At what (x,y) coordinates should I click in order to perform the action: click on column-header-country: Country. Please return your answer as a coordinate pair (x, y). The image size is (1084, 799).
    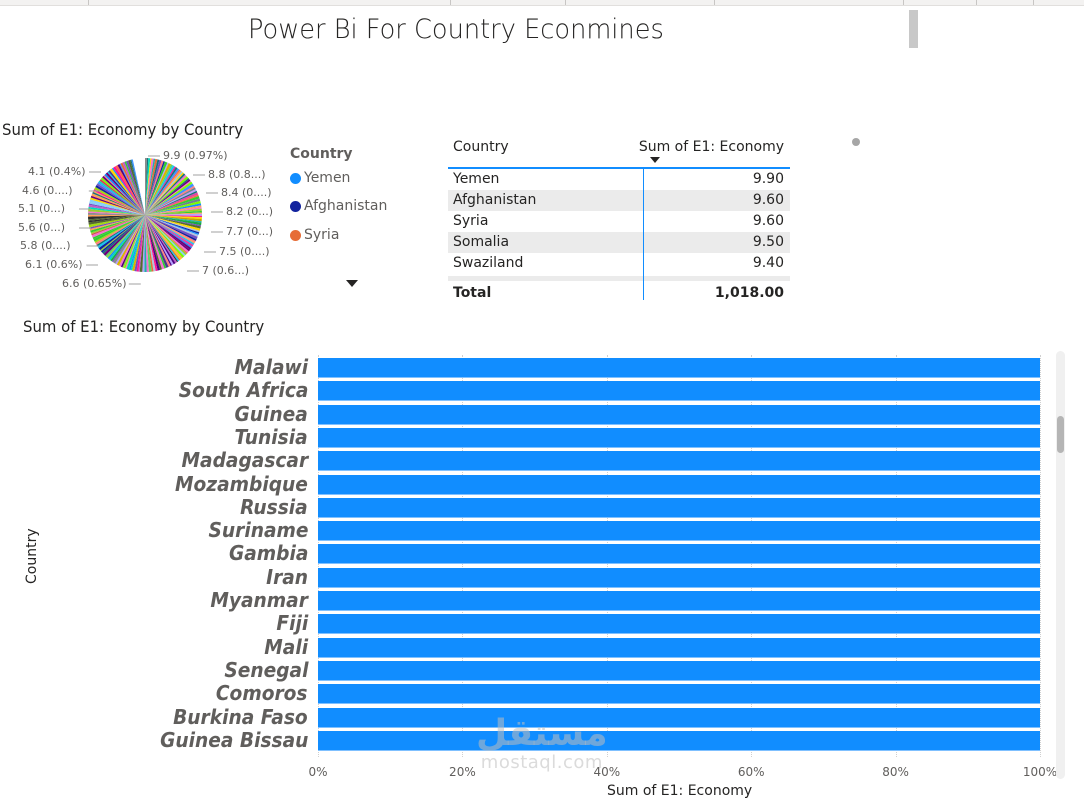
    Looking at the image, I should click on (481, 147).